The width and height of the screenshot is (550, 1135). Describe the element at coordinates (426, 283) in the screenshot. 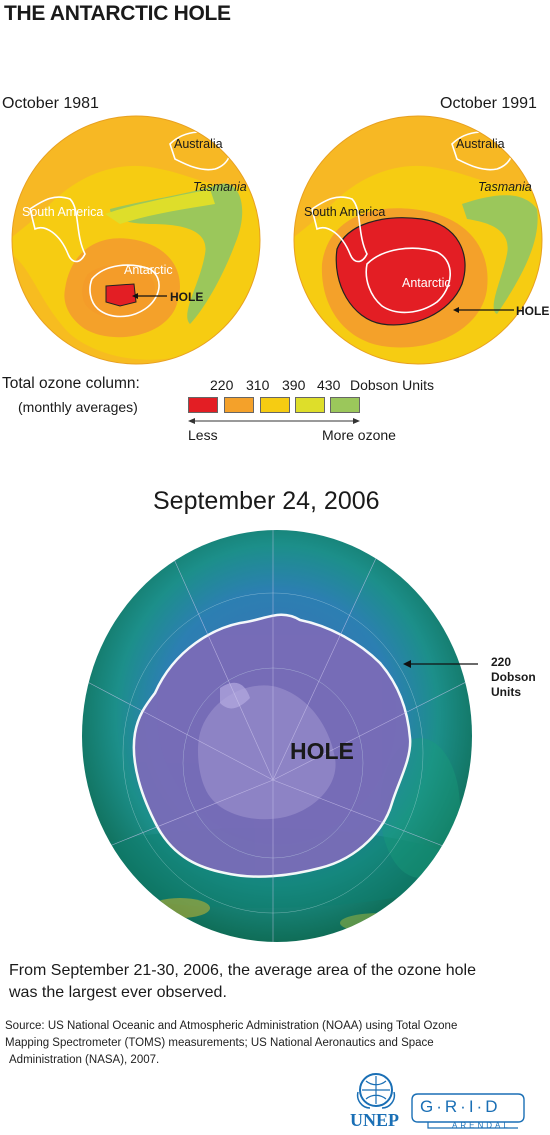

I see `label-antarctic-1991: Antarctic` at that location.